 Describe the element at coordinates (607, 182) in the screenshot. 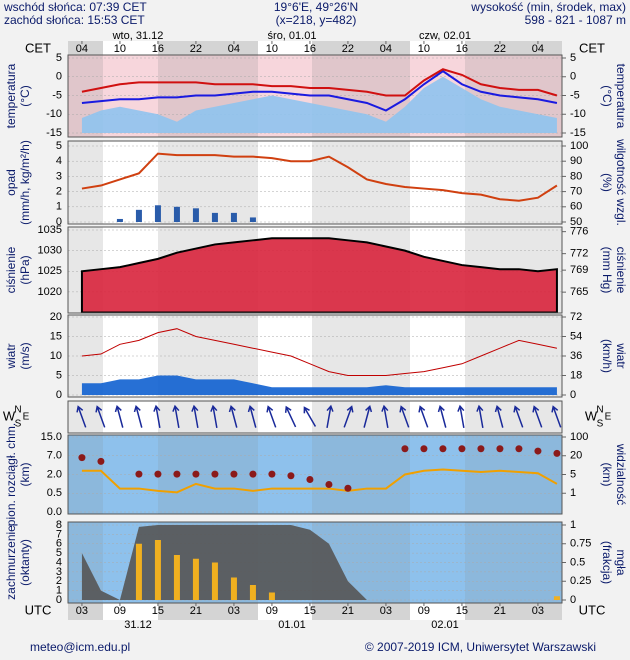

I see `y2-axis-label: (%)` at that location.